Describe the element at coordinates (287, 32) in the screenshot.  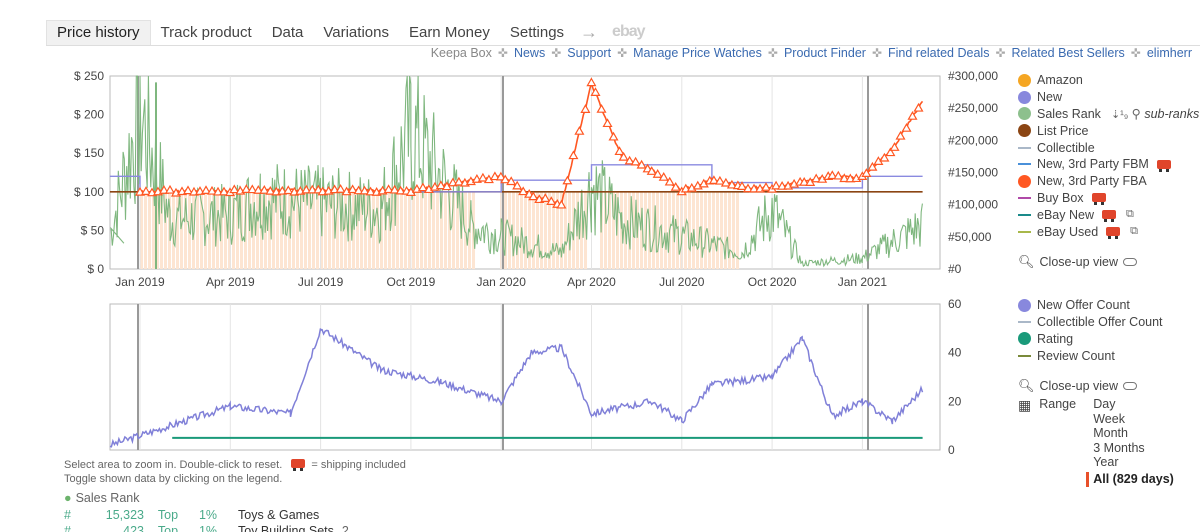
I see `tab-data: Data` at that location.